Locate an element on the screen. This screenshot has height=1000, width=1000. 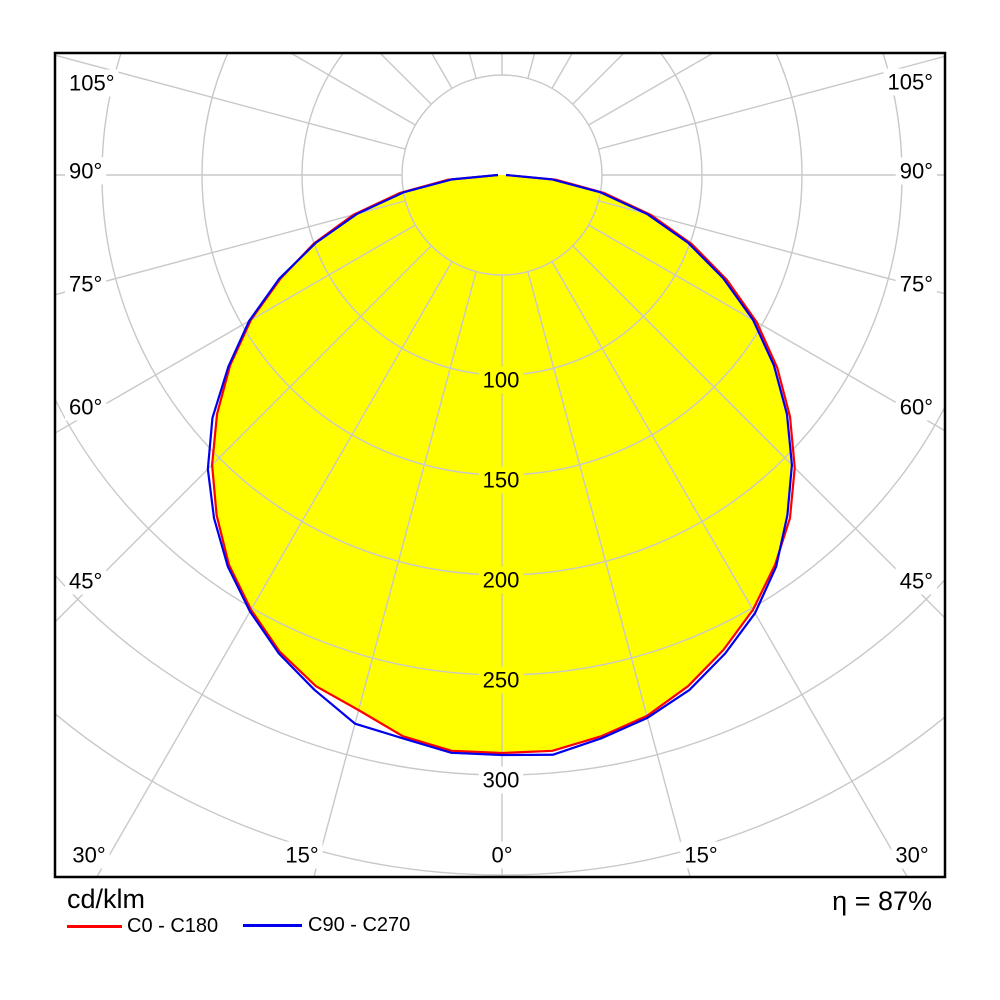
radial-axis-label: 250 is located at coordinates (501, 680).